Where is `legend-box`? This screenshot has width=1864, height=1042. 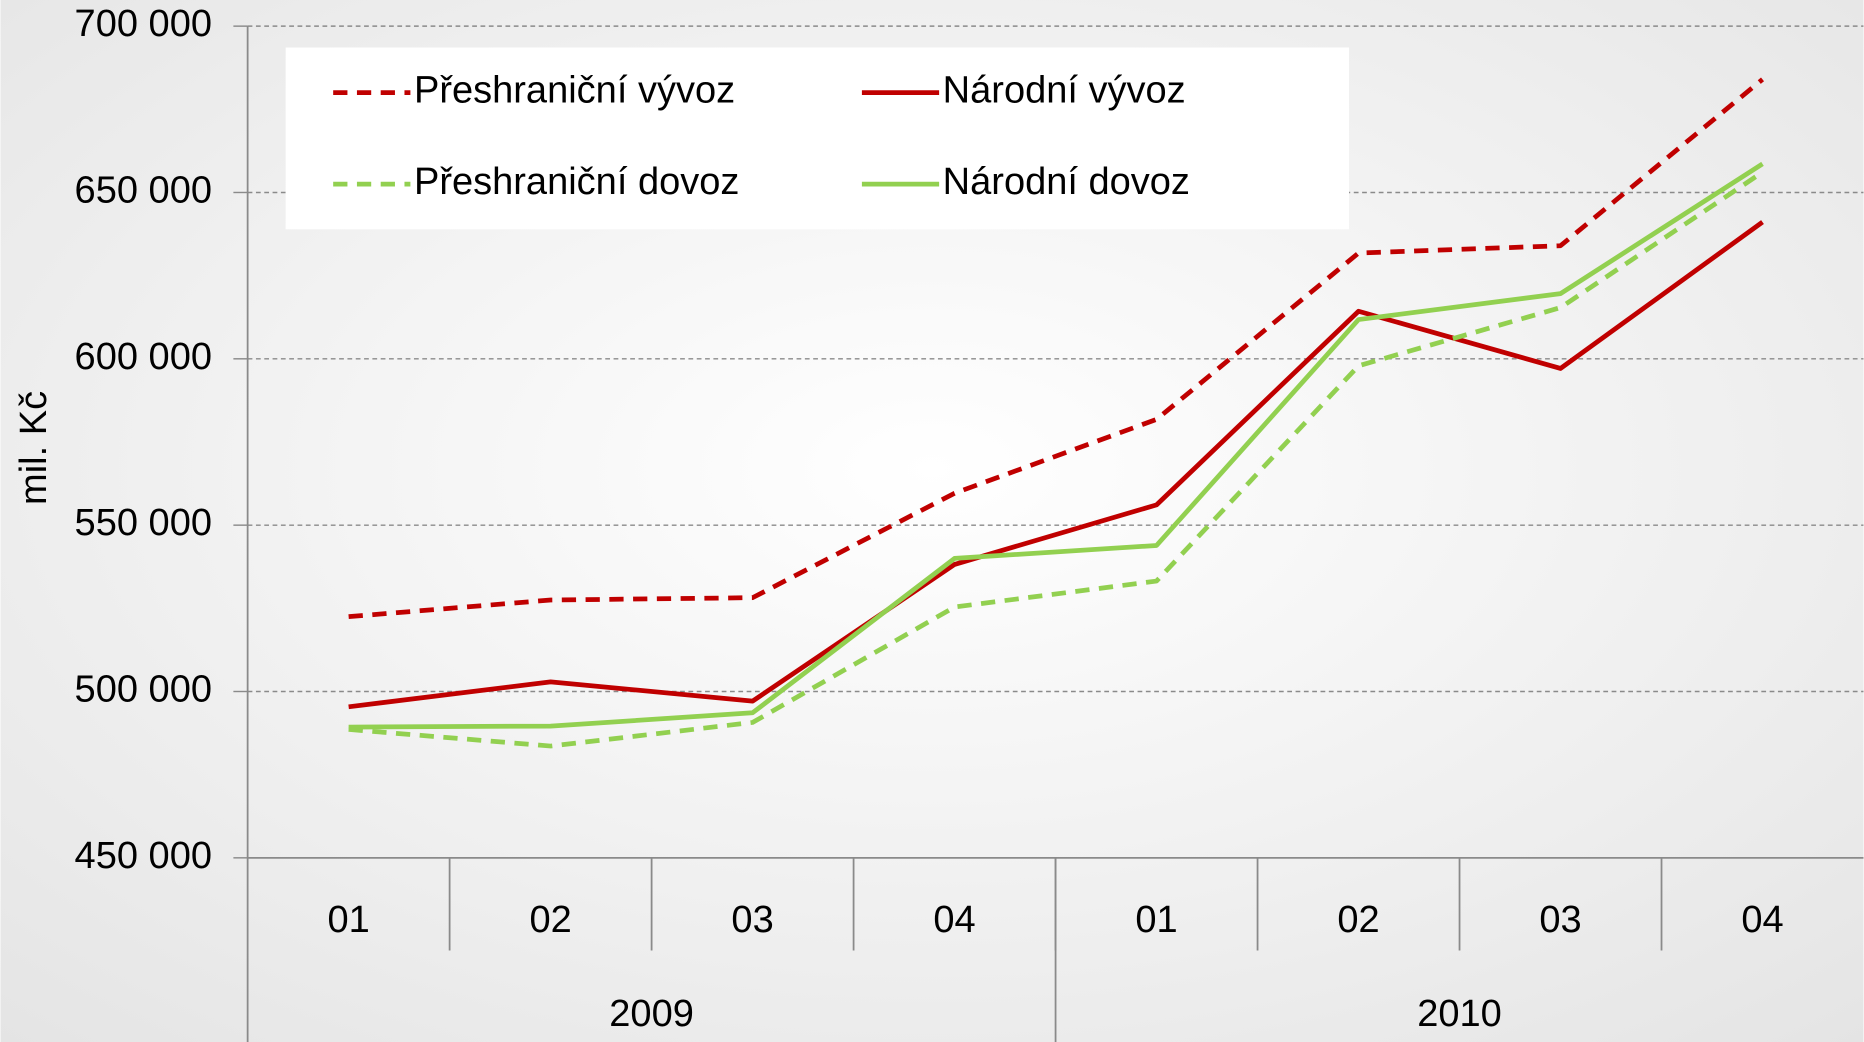 legend-box is located at coordinates (817, 138).